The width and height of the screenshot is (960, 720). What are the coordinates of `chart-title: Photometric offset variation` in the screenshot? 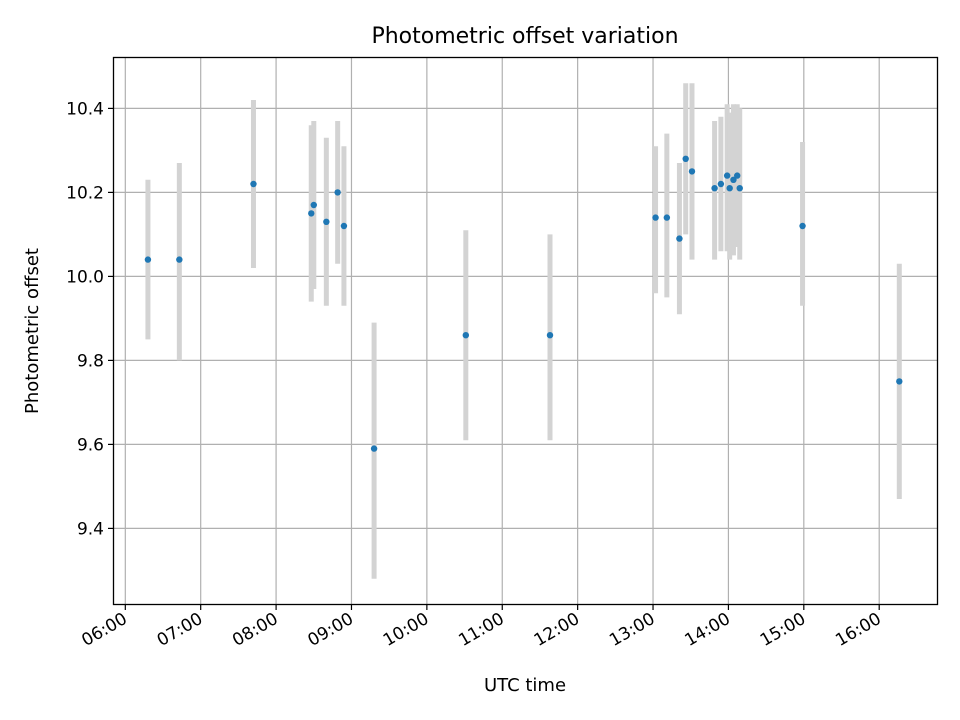 It's located at (524, 36).